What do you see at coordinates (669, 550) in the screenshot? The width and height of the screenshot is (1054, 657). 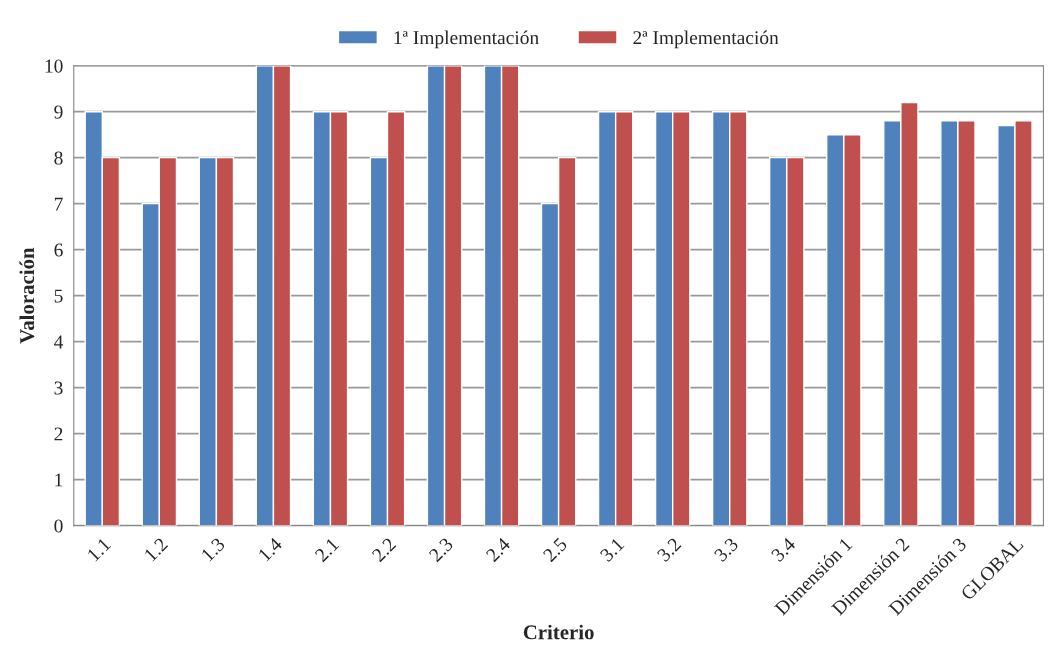 I see `x-tick-label: 3.2` at bounding box center [669, 550].